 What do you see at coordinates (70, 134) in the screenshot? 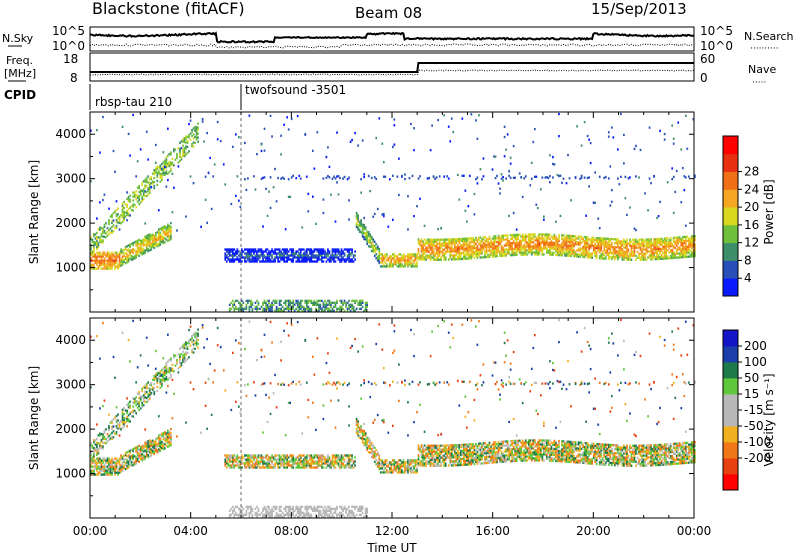
I see `y-tick-label: 4000` at bounding box center [70, 134].